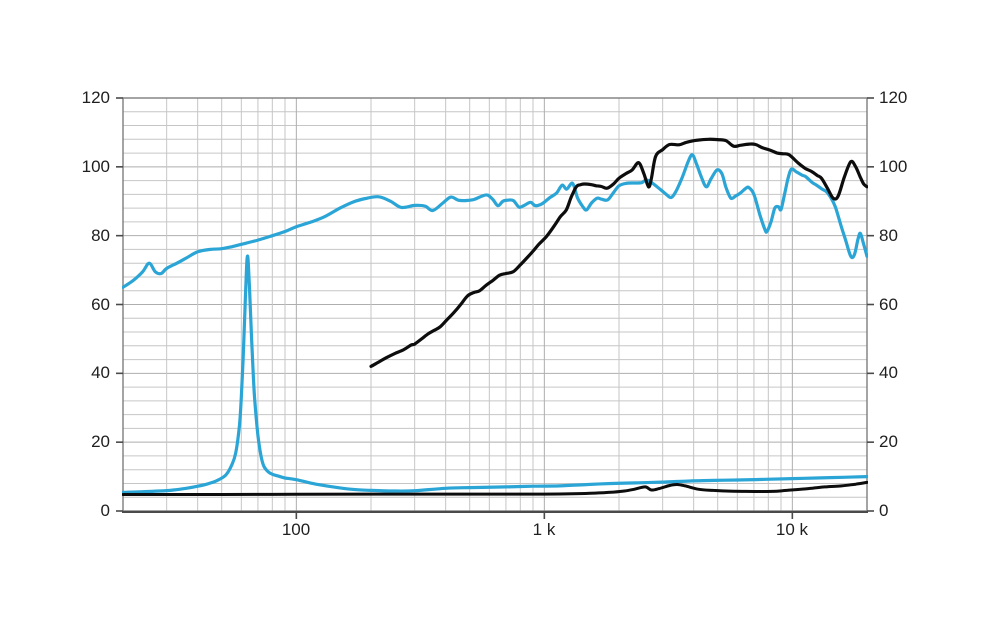  I want to click on y-right-tick-0: 0, so click(884, 510).